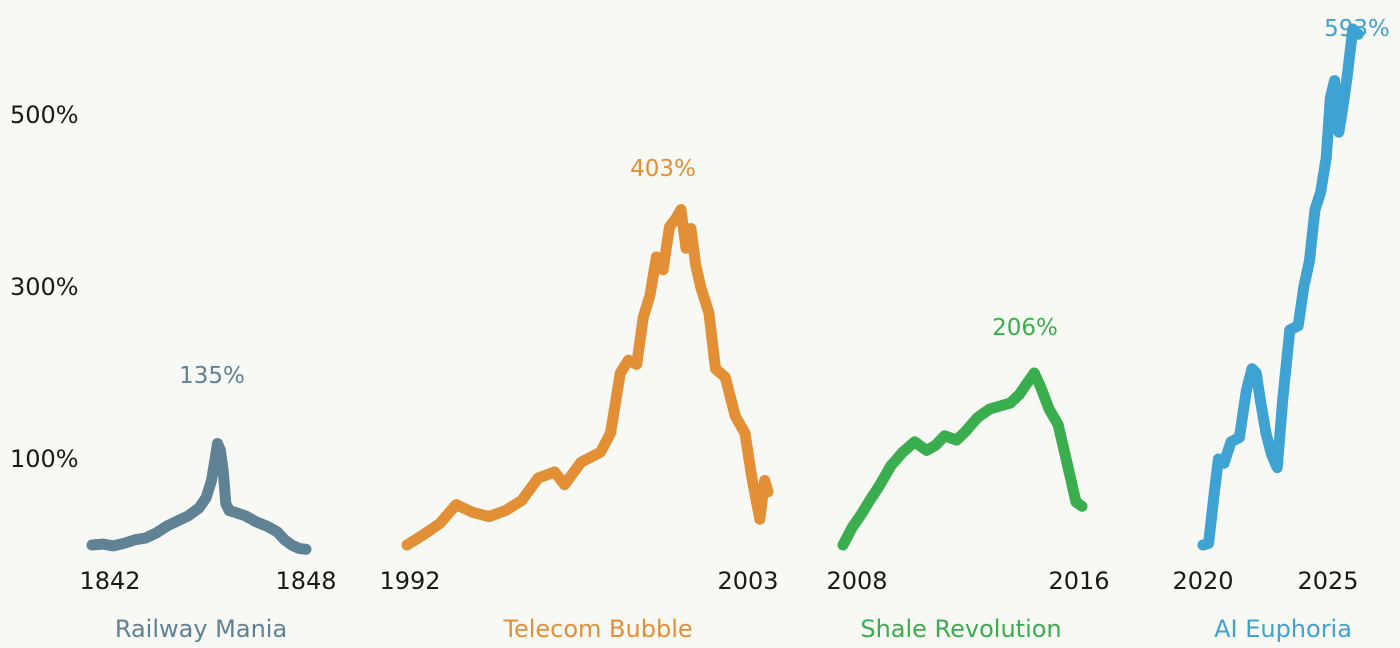 Image resolution: width=1400 pixels, height=648 pixels. Describe the element at coordinates (1327, 581) in the screenshot. I see `x-tick-label: 2025` at that location.